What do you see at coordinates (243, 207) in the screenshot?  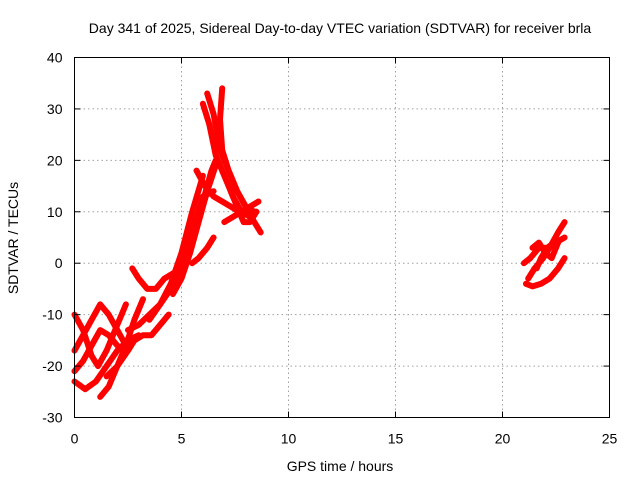 I see `series-arc18` at bounding box center [243, 207].